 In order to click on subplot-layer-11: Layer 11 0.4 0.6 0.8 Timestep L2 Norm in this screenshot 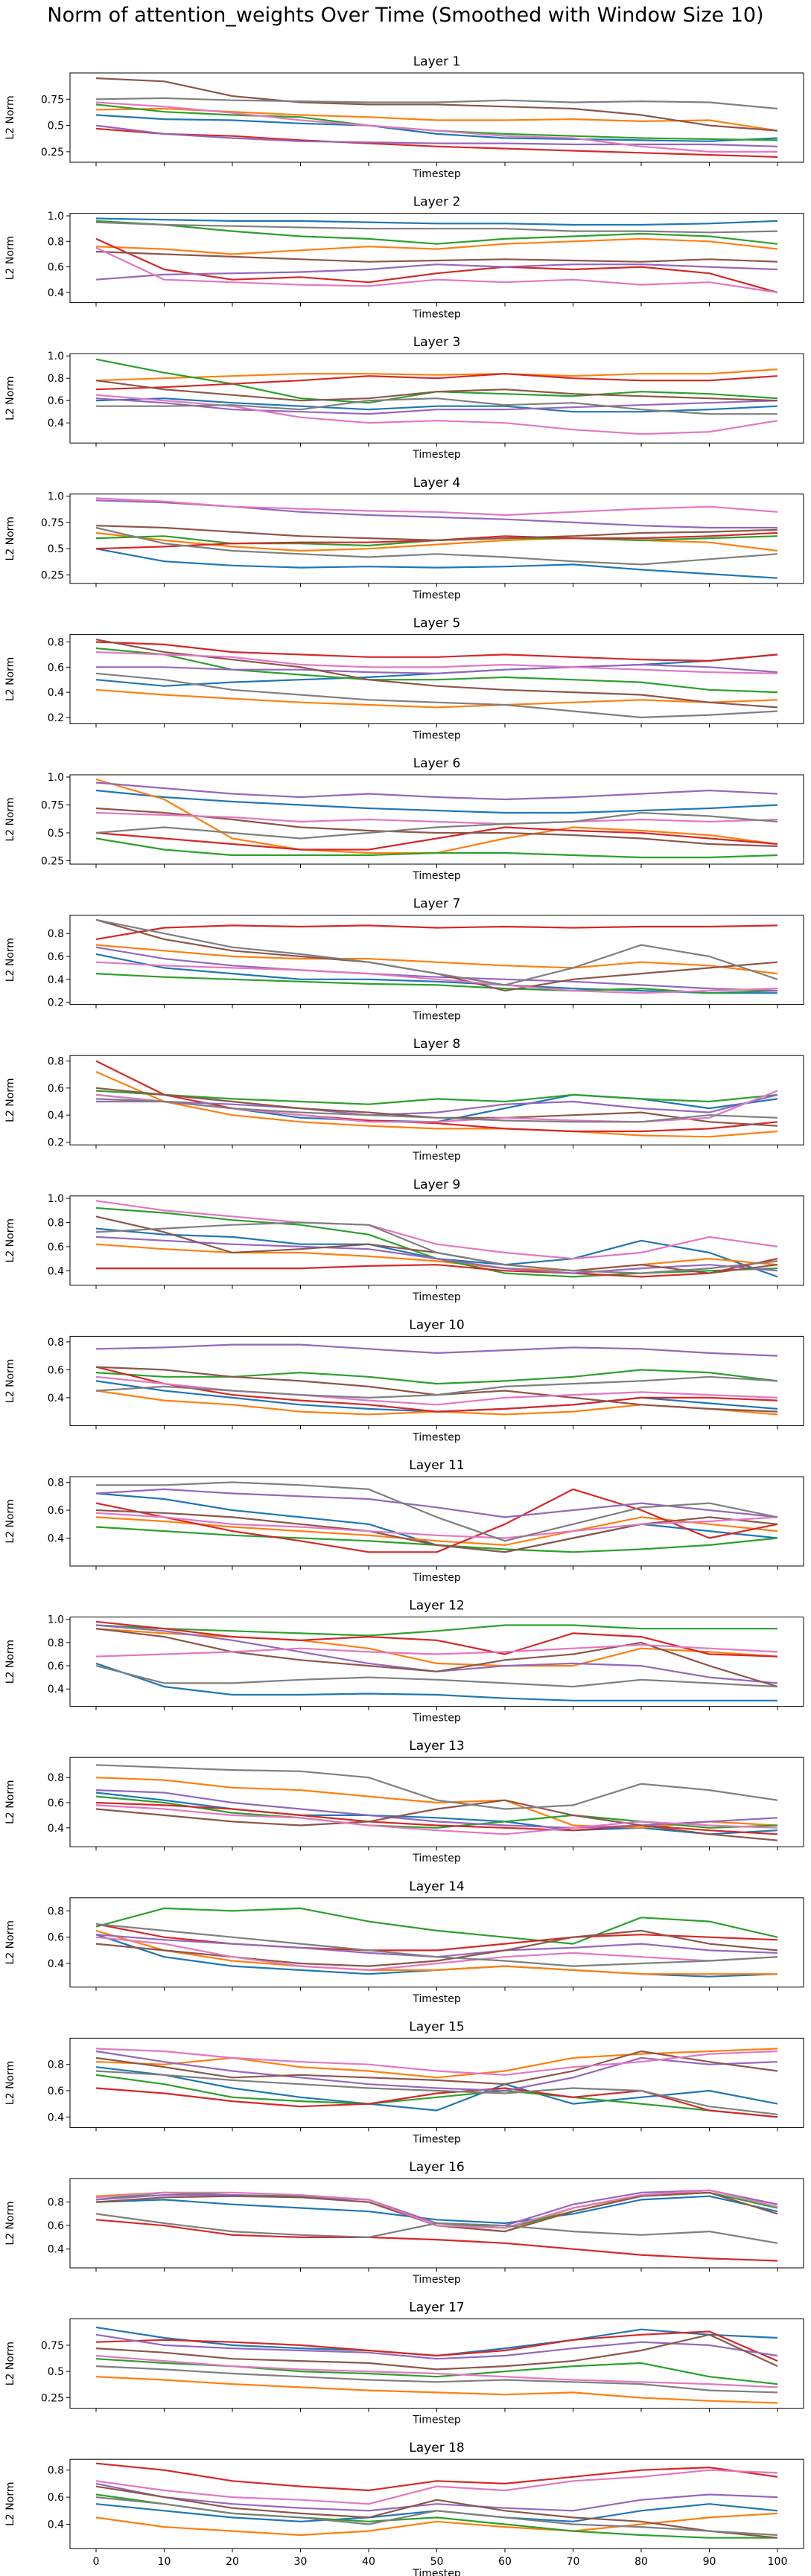, I will do `click(404, 1521)`.